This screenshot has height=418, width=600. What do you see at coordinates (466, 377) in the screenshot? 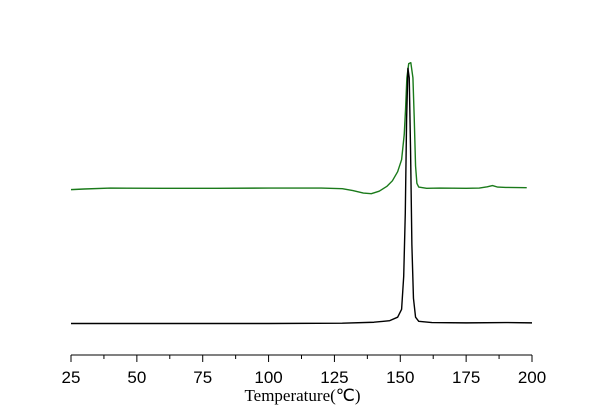
I see `x-tick-label: 175` at bounding box center [466, 377].